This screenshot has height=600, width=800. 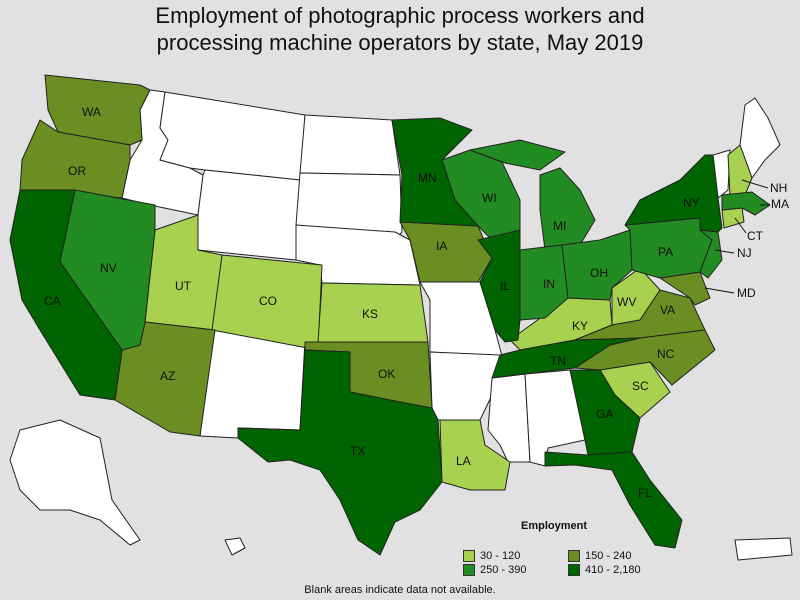 What do you see at coordinates (554, 526) in the screenshot?
I see `legend-title: Employment` at bounding box center [554, 526].